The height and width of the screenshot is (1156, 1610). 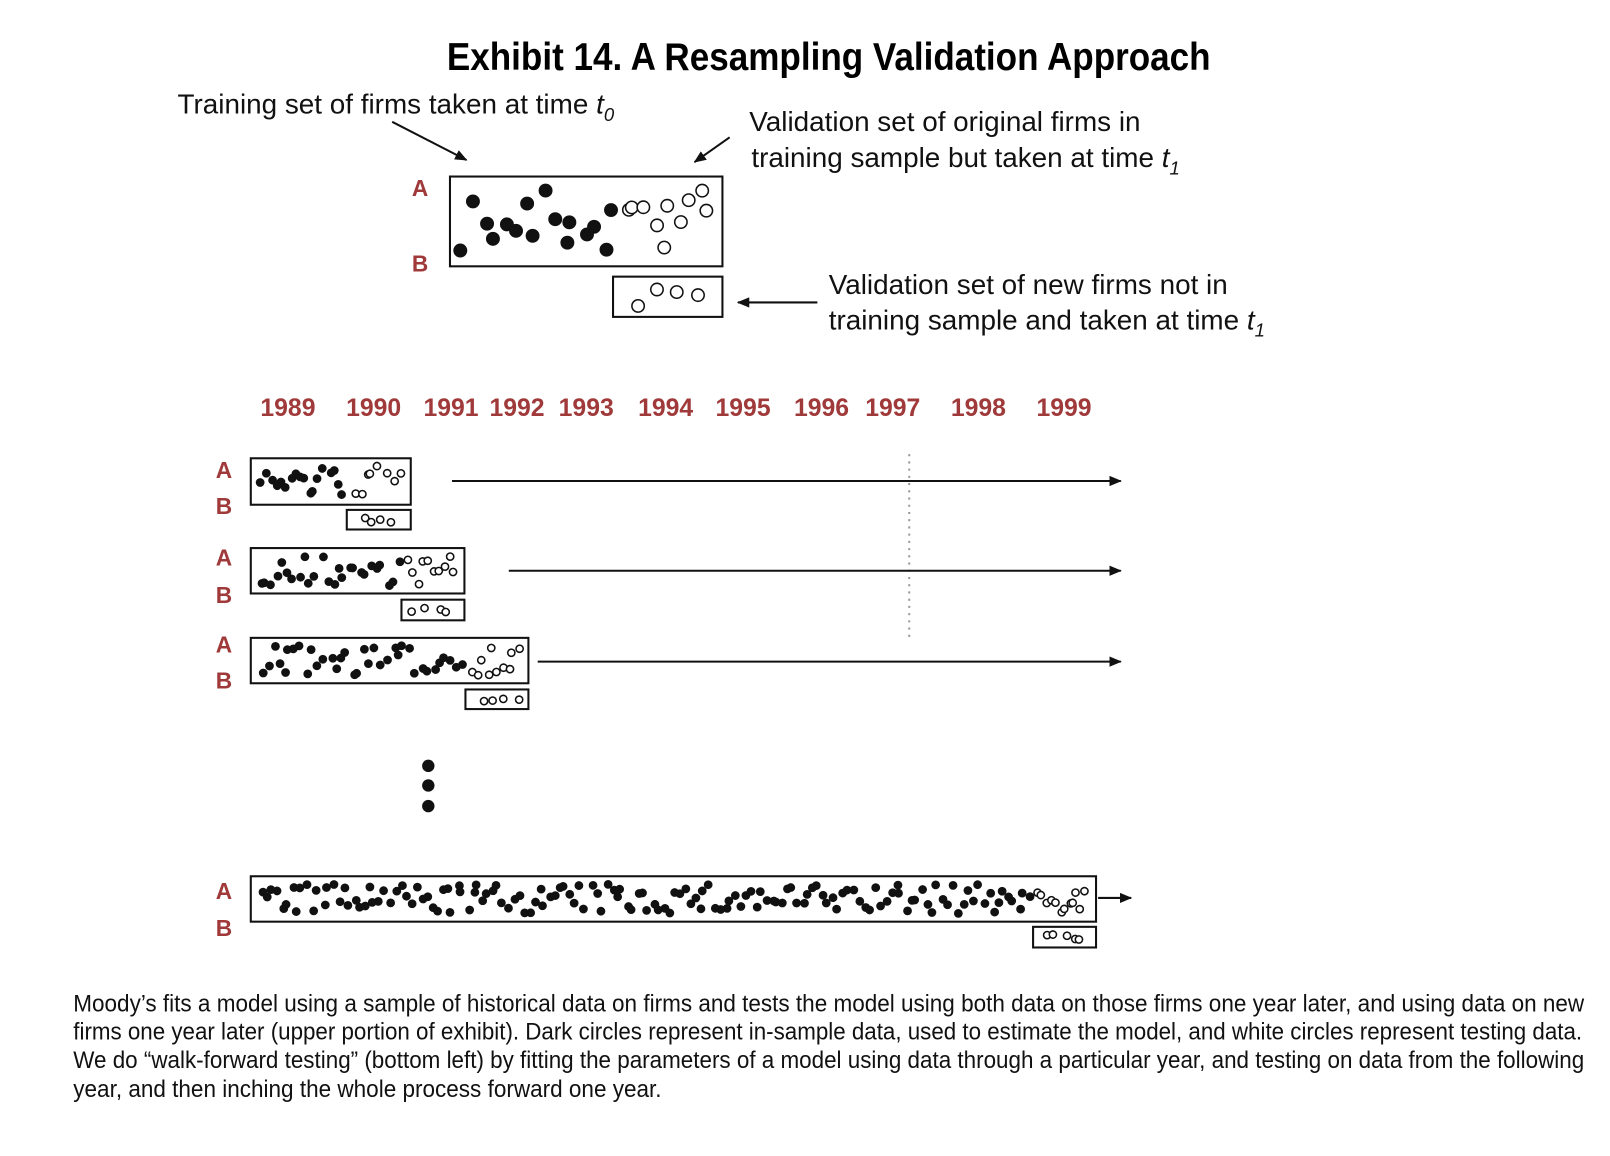 What do you see at coordinates (224, 506) in the screenshot?
I see `panel-label: B` at bounding box center [224, 506].